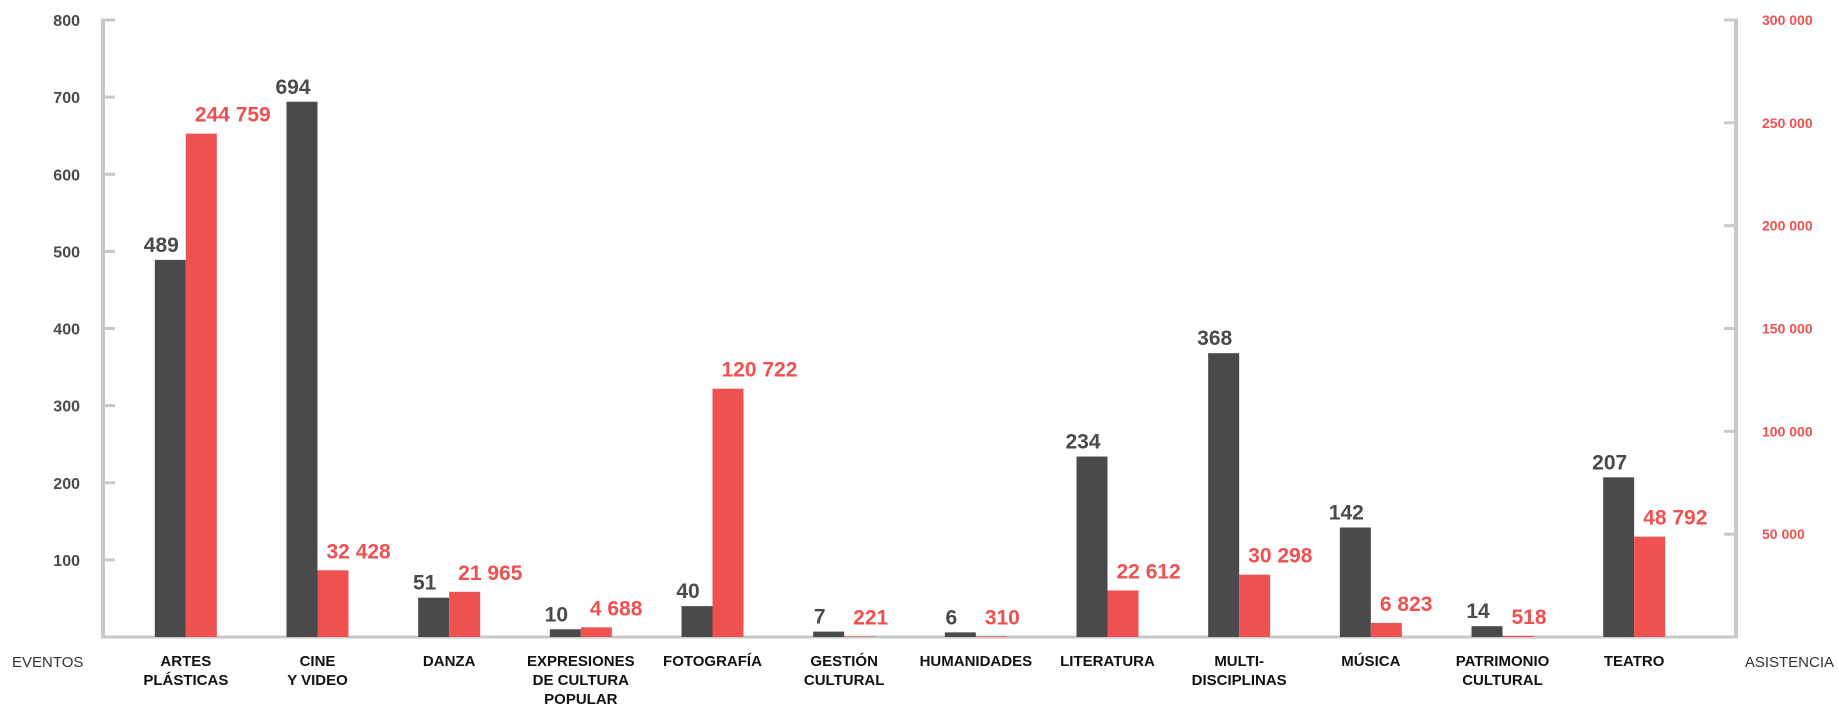  Describe the element at coordinates (1346, 512) in the screenshot. I see `bar-eventos-label: 142` at that location.